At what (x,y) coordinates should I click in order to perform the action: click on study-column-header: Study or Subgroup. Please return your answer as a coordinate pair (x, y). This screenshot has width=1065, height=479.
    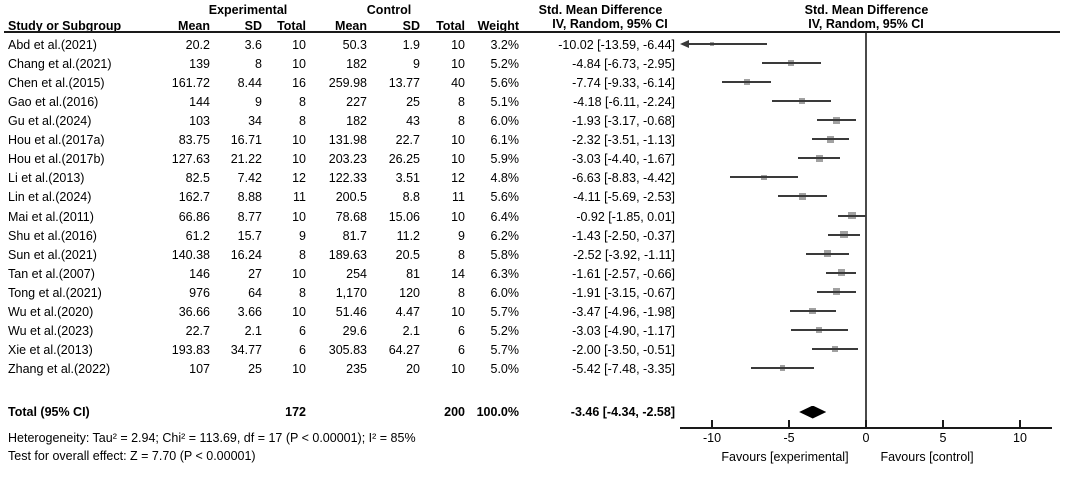
    Looking at the image, I should click on (65, 26).